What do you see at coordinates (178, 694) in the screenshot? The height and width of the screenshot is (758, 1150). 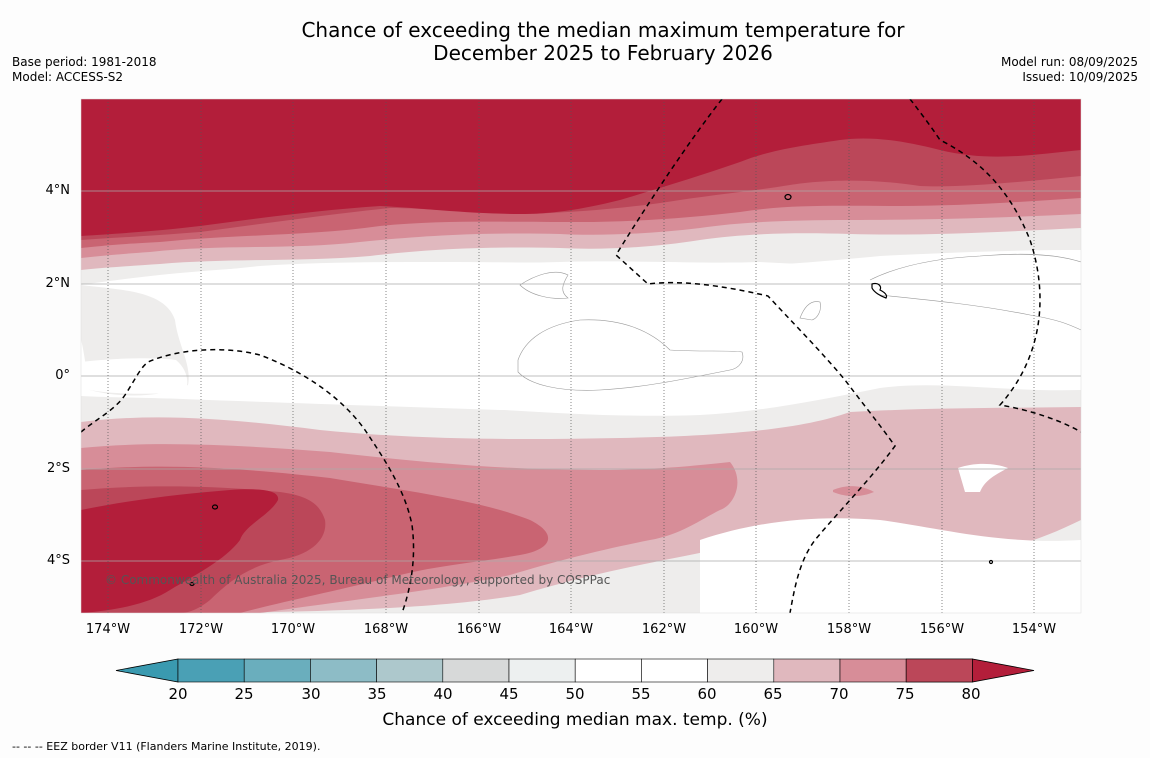 I see `colorbar-tick-label: 20` at bounding box center [178, 694].